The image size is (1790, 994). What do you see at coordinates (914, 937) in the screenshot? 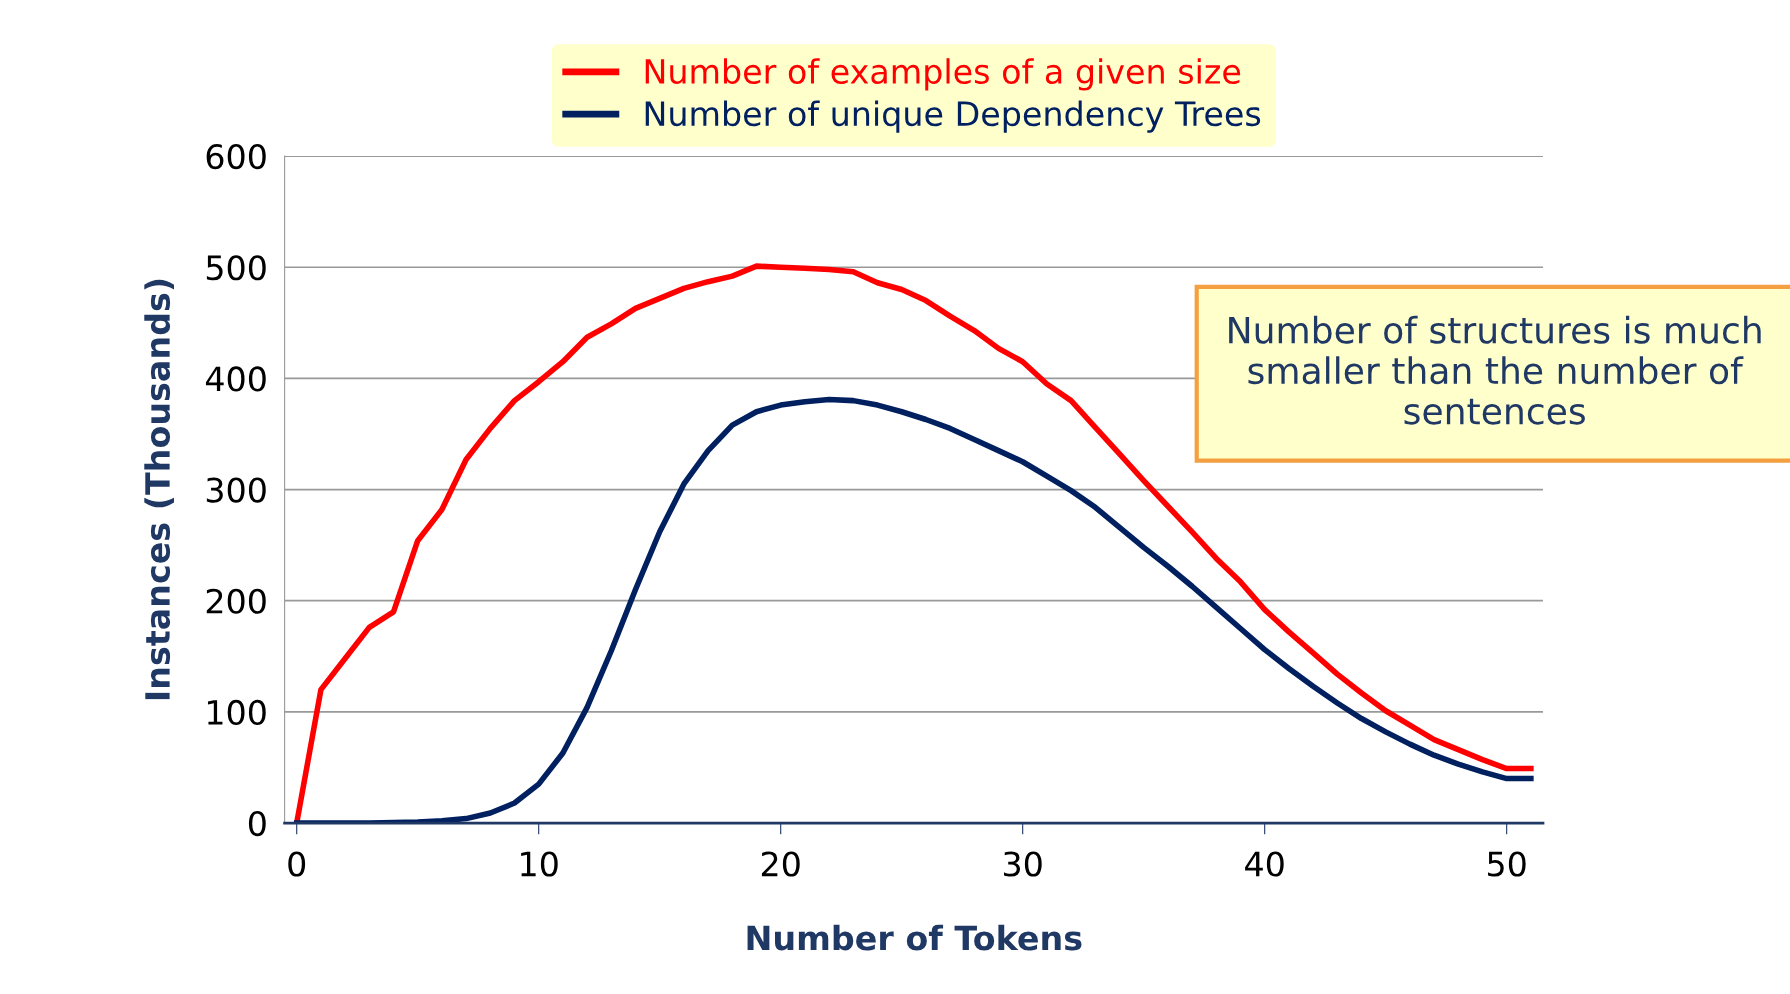
I see `x-axis-title: Number of Tokens` at bounding box center [914, 937].